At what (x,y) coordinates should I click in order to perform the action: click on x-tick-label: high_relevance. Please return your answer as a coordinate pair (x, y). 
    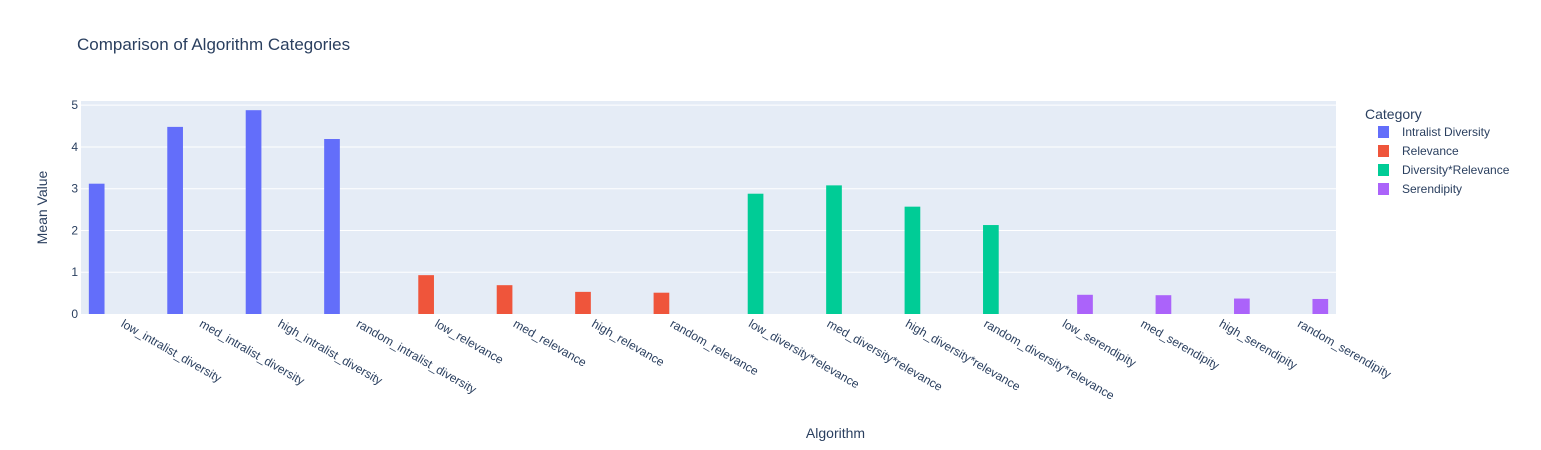
    Looking at the image, I should click on (628, 342).